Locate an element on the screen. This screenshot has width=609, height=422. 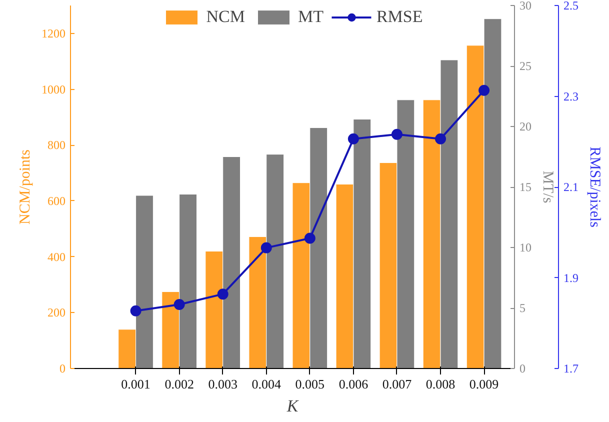
y-tick-label: 400 is located at coordinates (57, 257).